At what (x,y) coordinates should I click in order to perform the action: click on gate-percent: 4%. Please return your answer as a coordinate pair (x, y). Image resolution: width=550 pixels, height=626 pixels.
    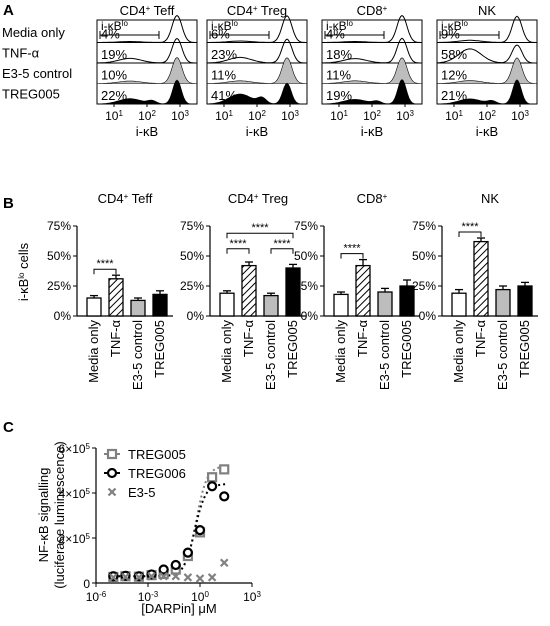
    Looking at the image, I should click on (335, 34).